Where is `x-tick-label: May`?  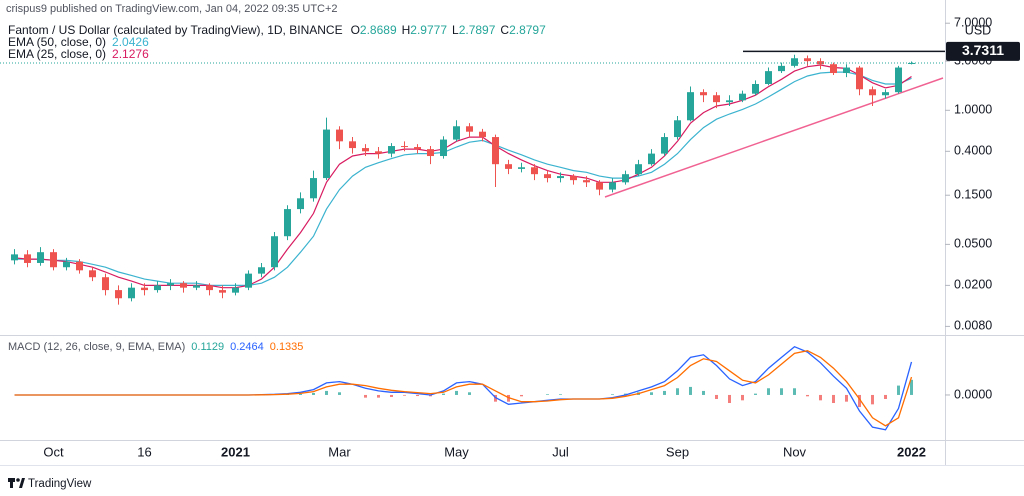 x-tick-label: May is located at coordinates (456, 451).